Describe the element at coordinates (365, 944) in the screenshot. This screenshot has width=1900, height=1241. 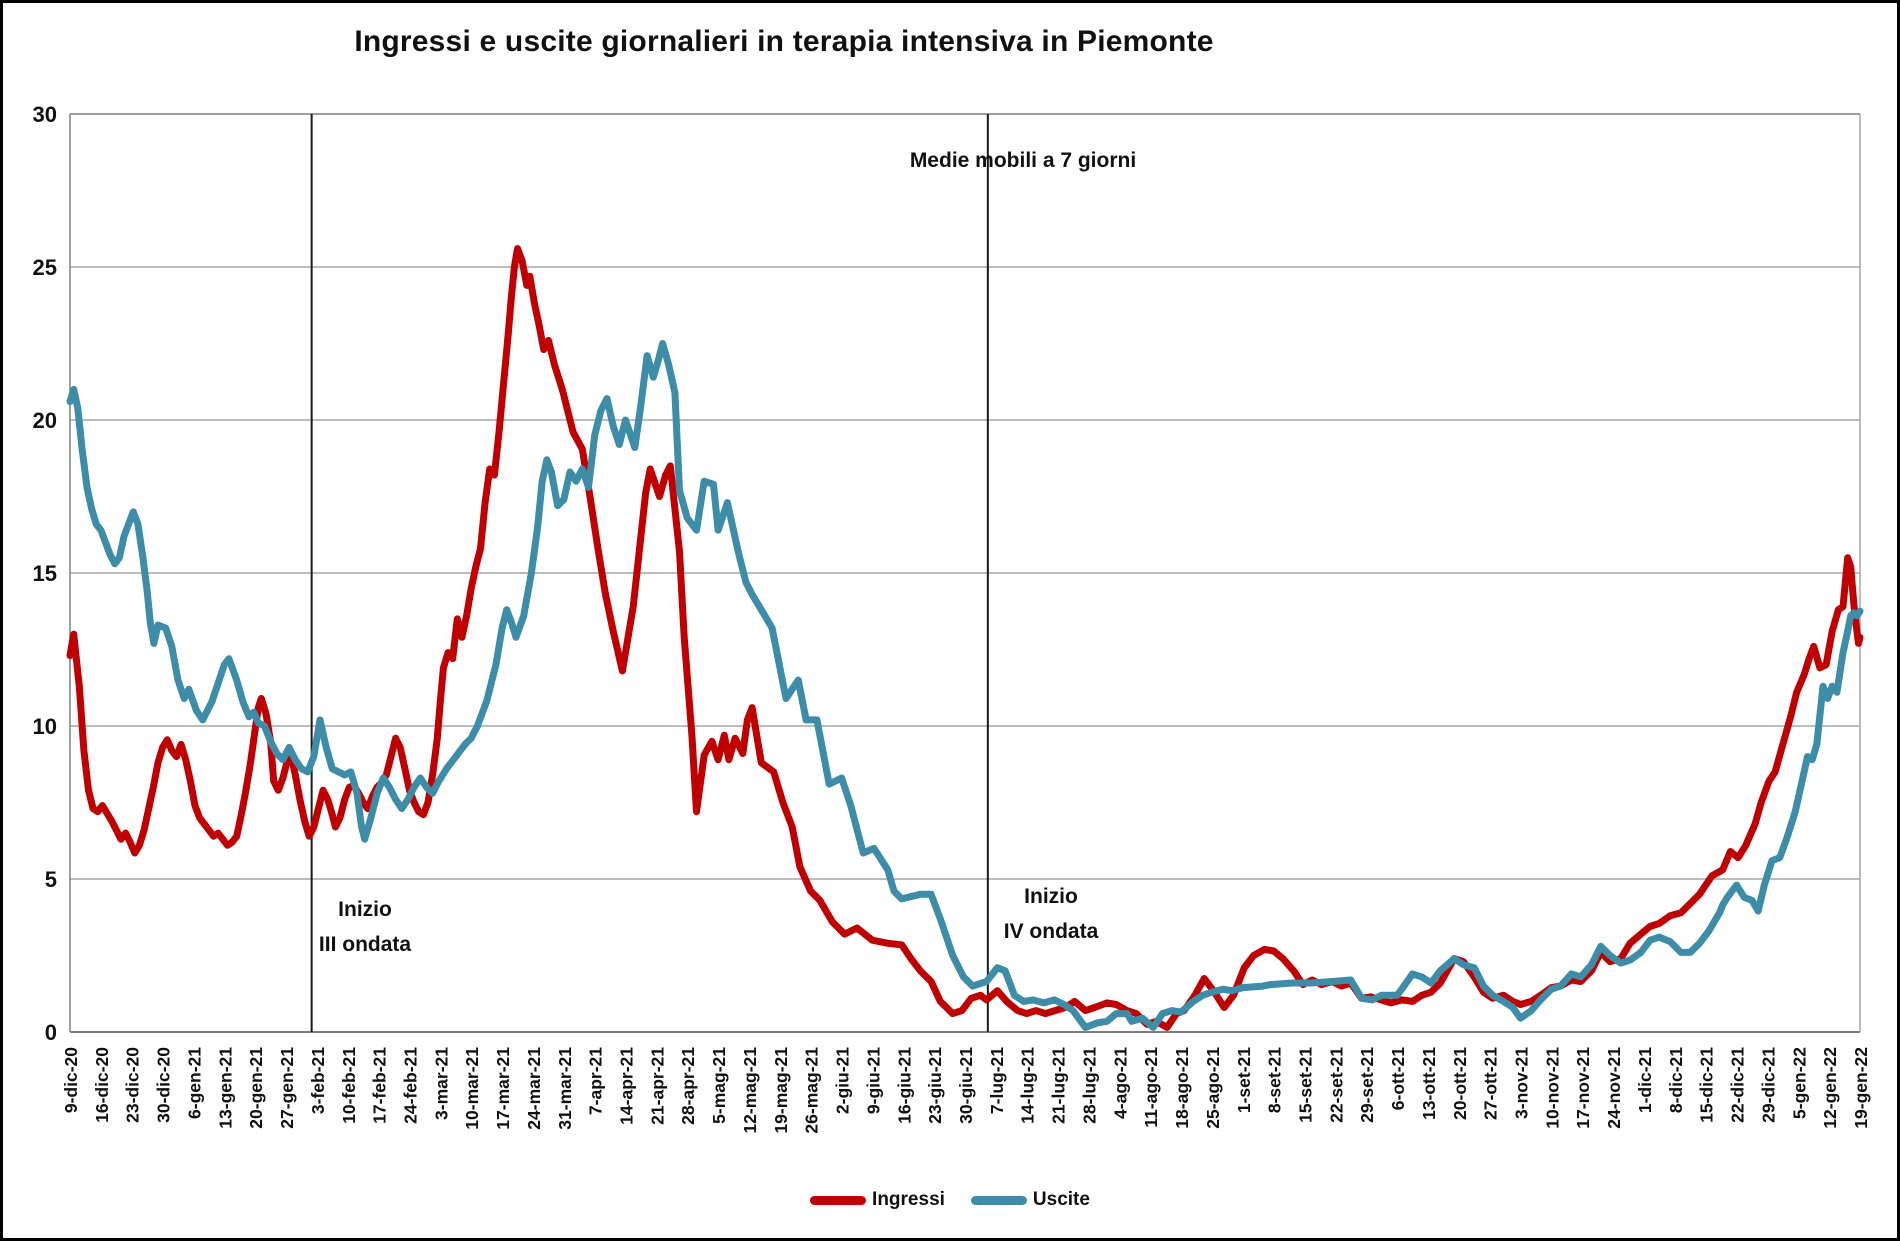
I see `wave3-annotation-line2: III ondata` at that location.